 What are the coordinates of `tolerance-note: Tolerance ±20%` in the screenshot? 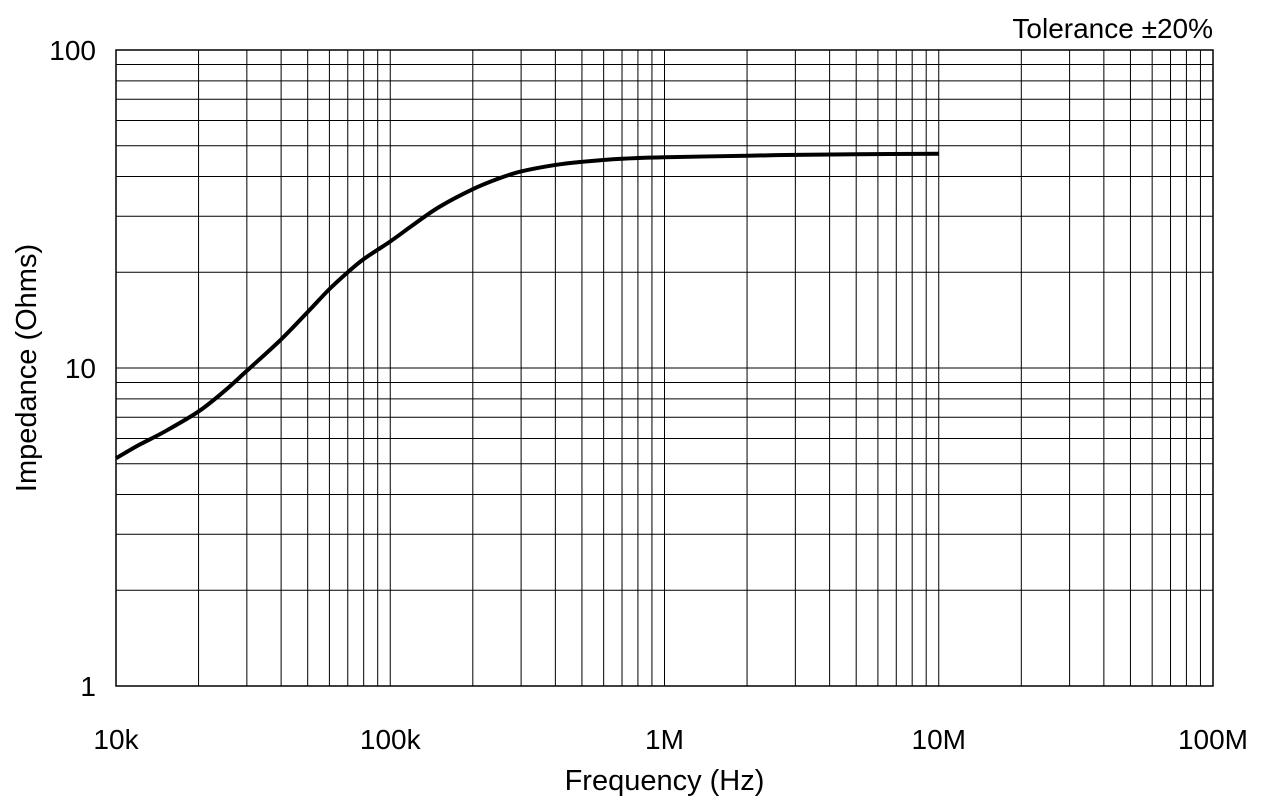 It's located at (1112, 28).